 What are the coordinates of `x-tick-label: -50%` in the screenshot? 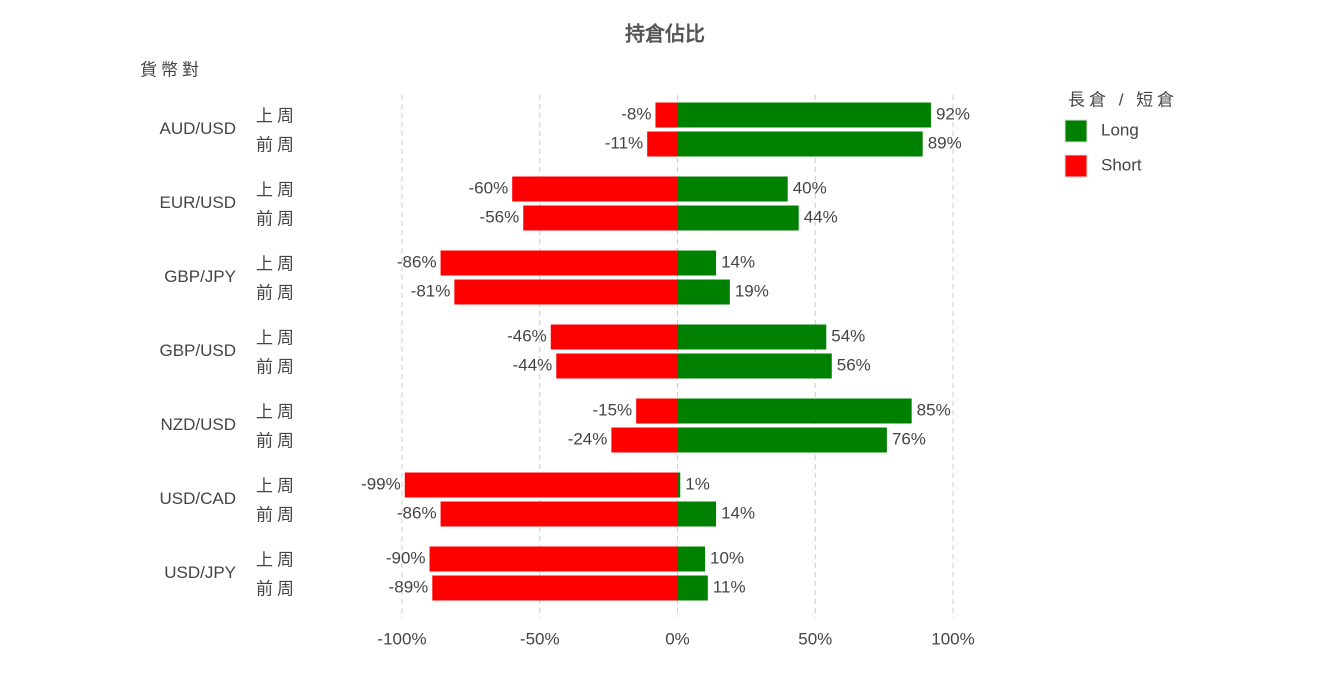 It's located at (540, 638).